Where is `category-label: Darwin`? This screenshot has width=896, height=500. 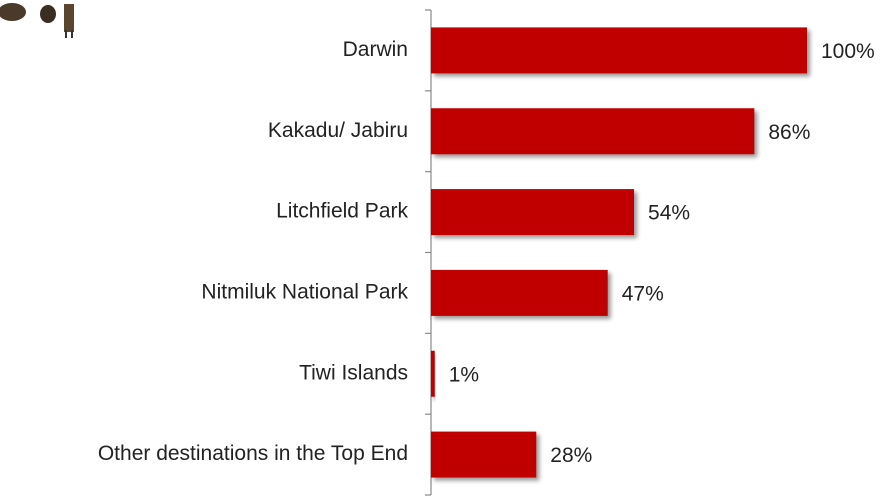
category-label: Darwin is located at coordinates (375, 49).